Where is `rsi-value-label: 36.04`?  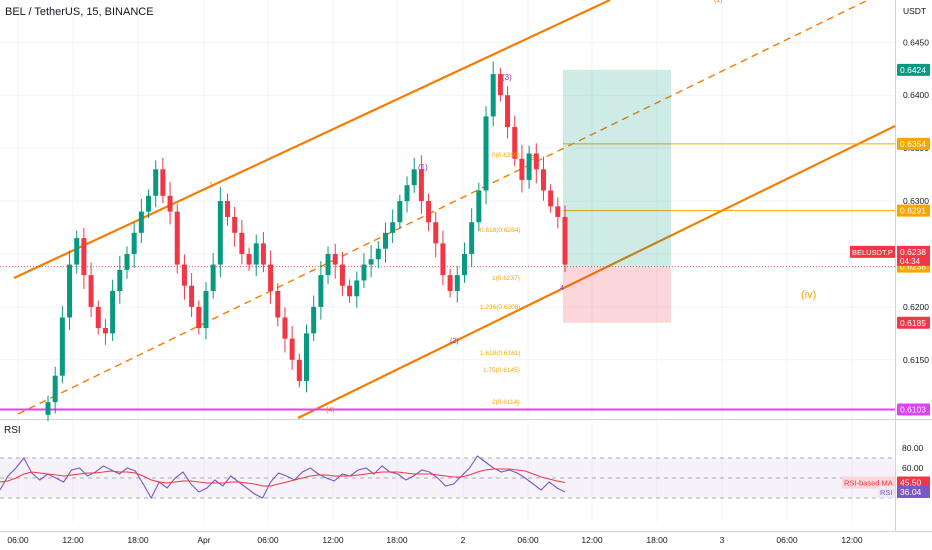
rsi-value-label: 36.04 is located at coordinates (911, 492).